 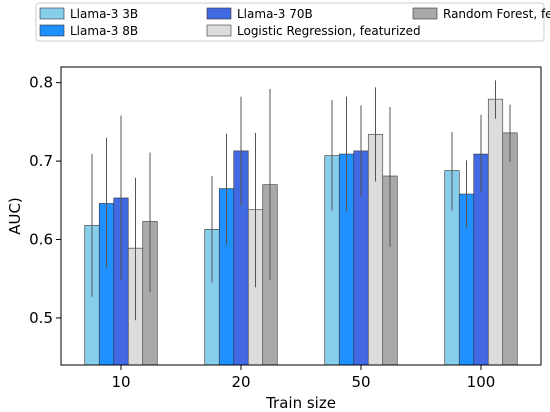 What do you see at coordinates (275, 14) in the screenshot?
I see `legend-label: Llama-3 70B` at bounding box center [275, 14].